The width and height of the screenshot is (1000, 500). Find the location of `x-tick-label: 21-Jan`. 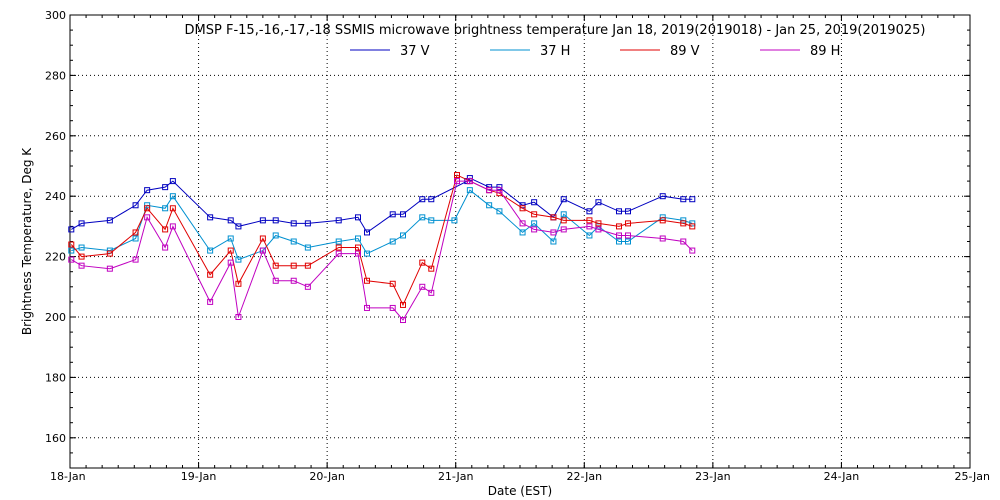

x-tick-label: 21-Jan is located at coordinates (456, 476).